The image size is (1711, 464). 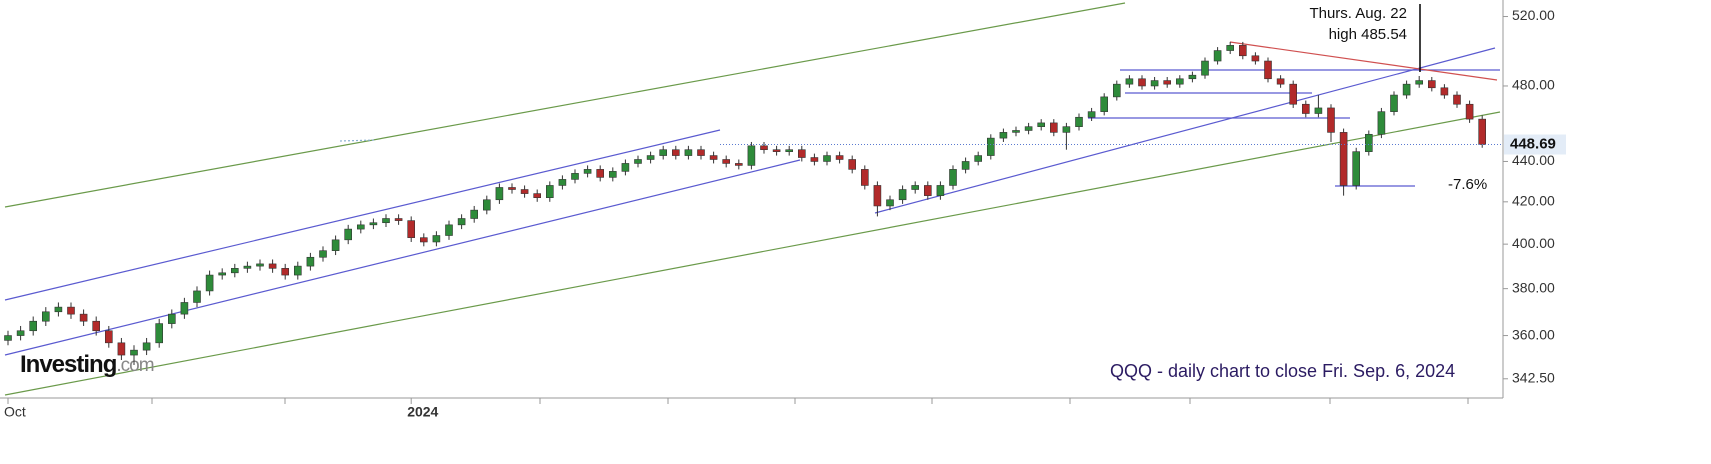 What do you see at coordinates (1467, 184) in the screenshot?
I see `annotation: -7.6%` at bounding box center [1467, 184].